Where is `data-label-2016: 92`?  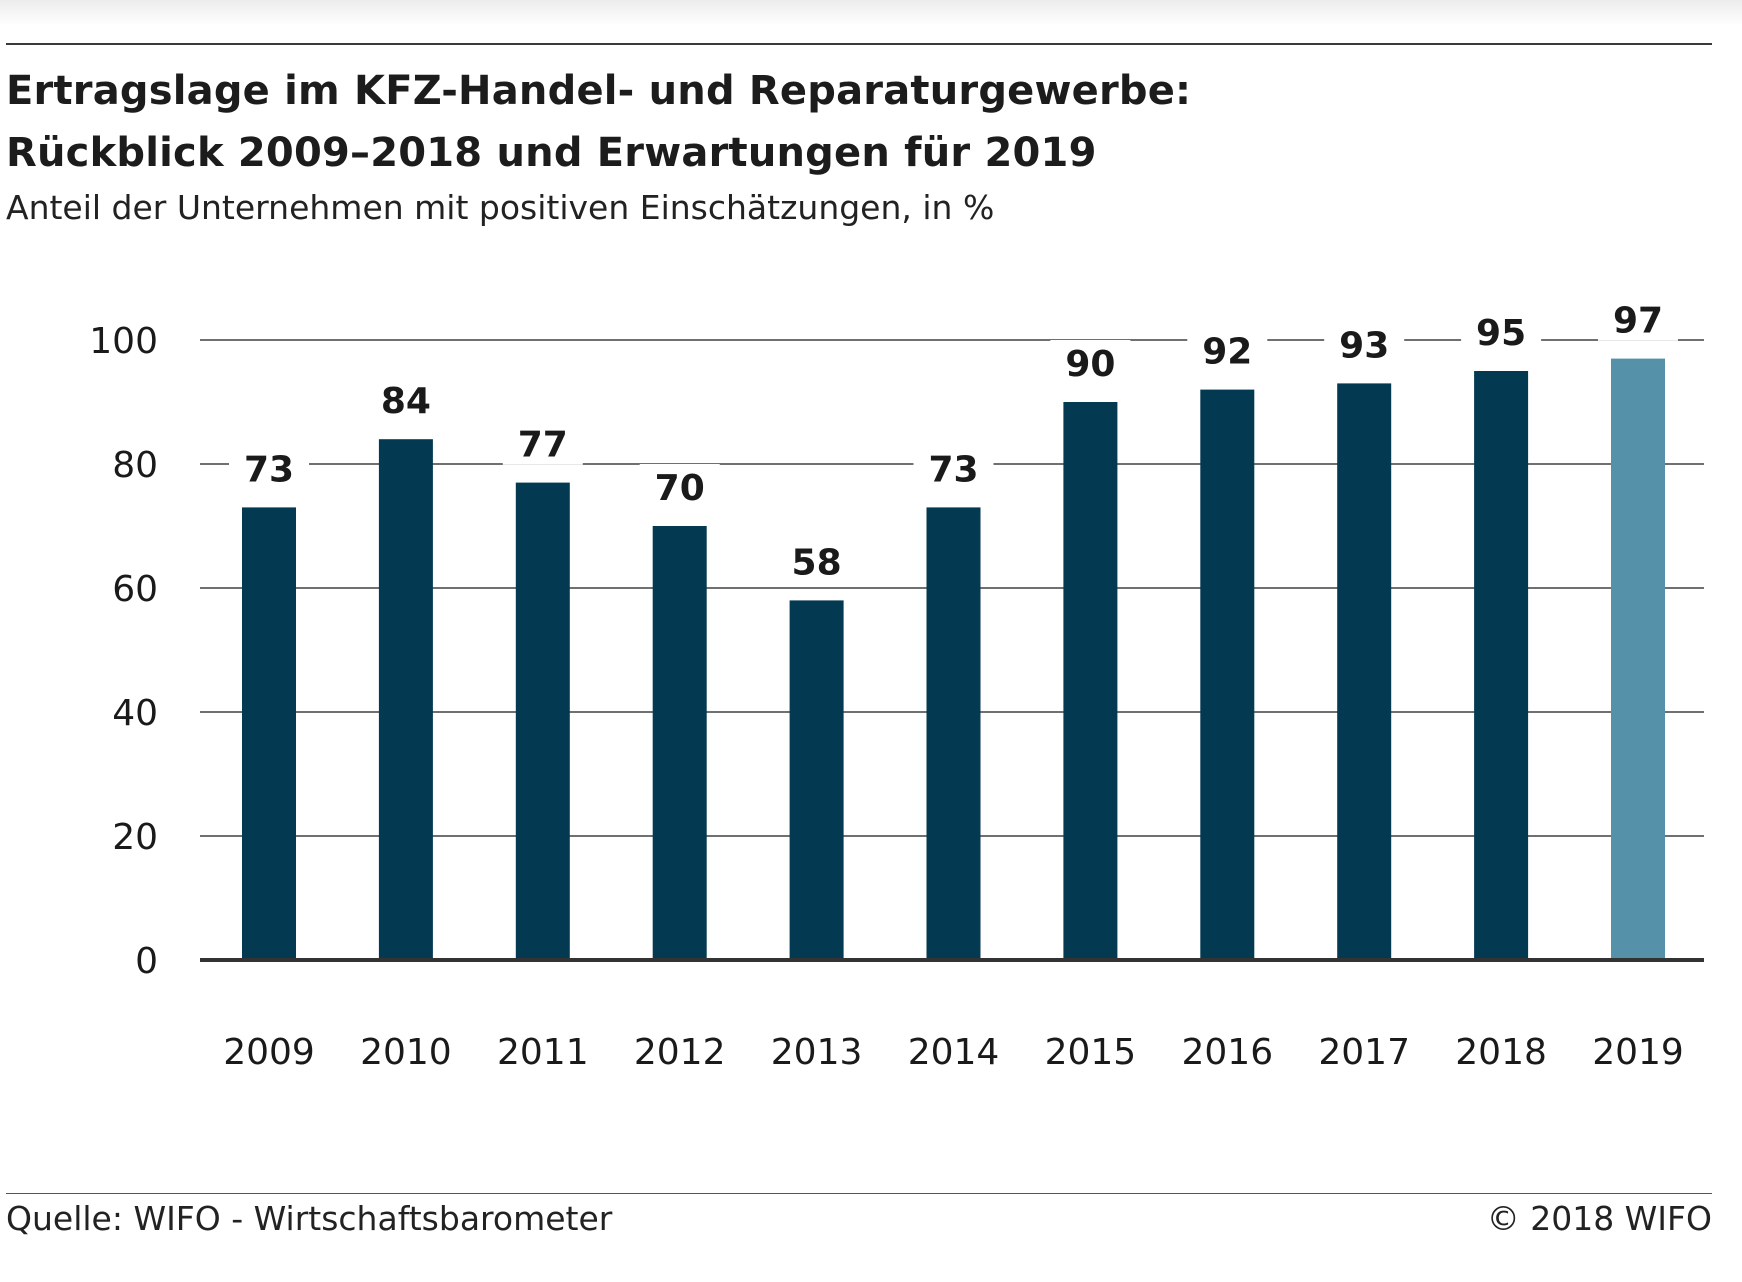 data-label-2016: 92 is located at coordinates (1227, 352).